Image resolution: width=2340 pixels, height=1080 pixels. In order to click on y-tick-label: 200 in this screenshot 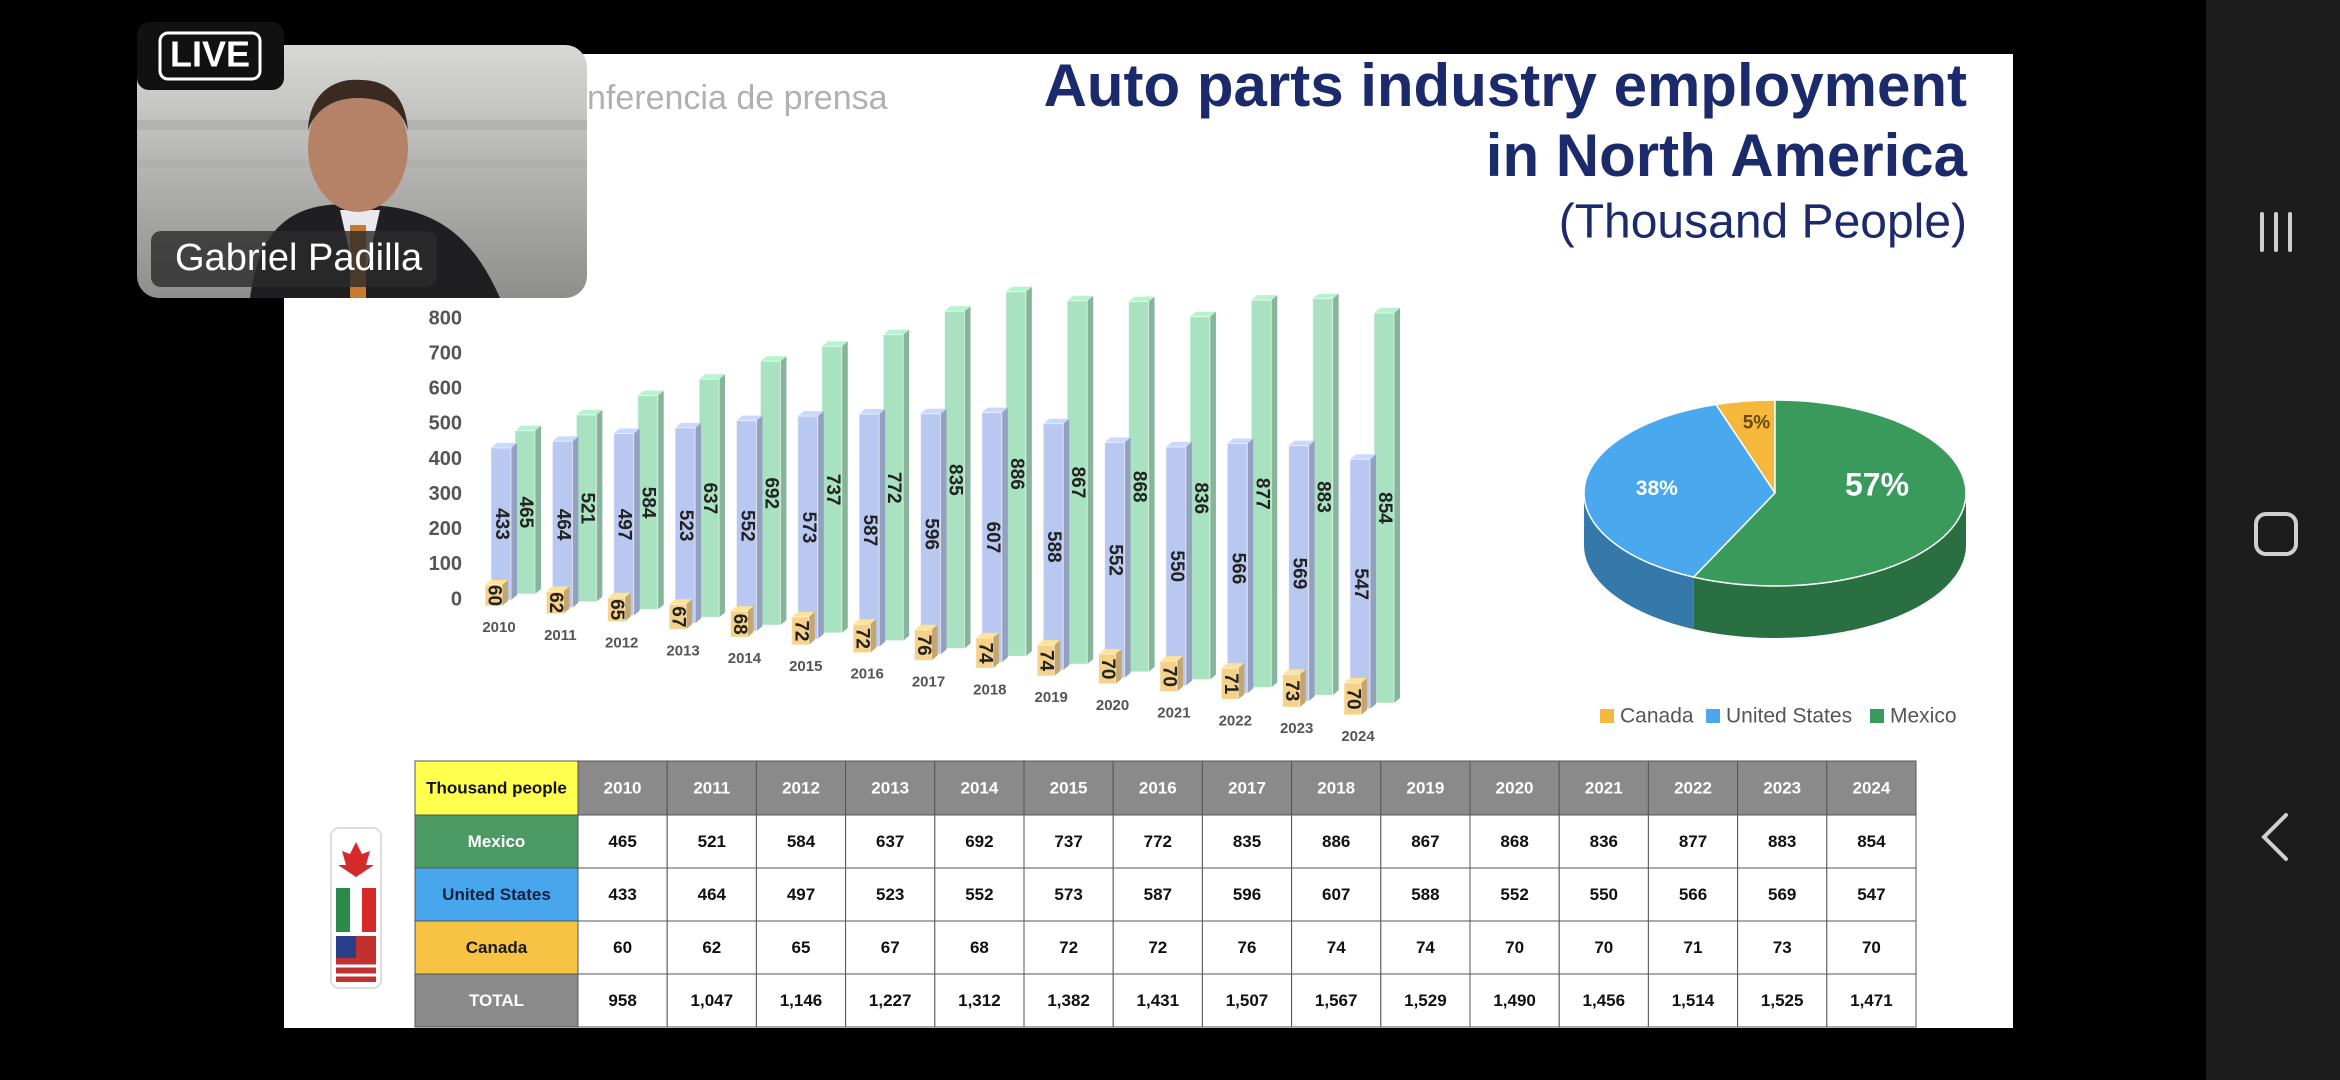, I will do `click(445, 529)`.